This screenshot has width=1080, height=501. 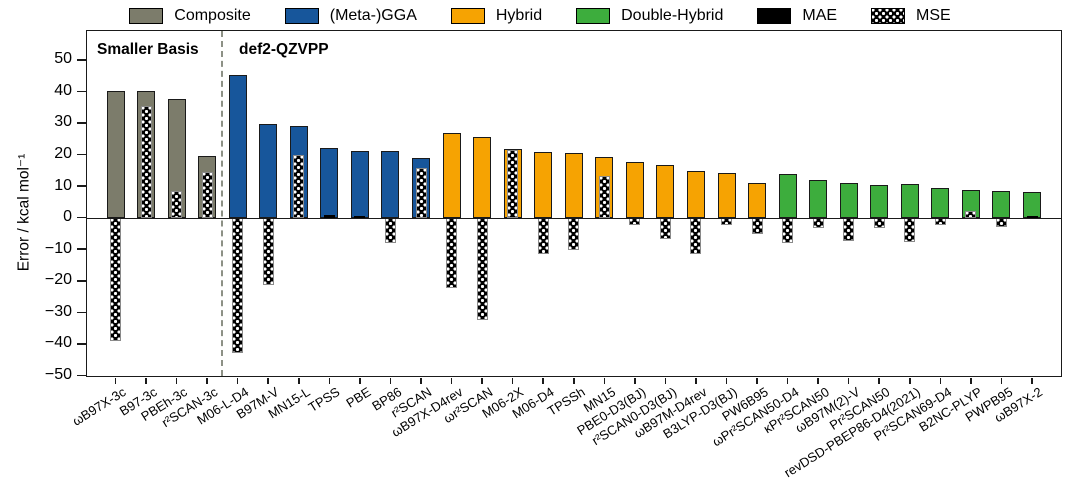 I want to click on bar-mse-PW6B95, so click(x=757, y=226).